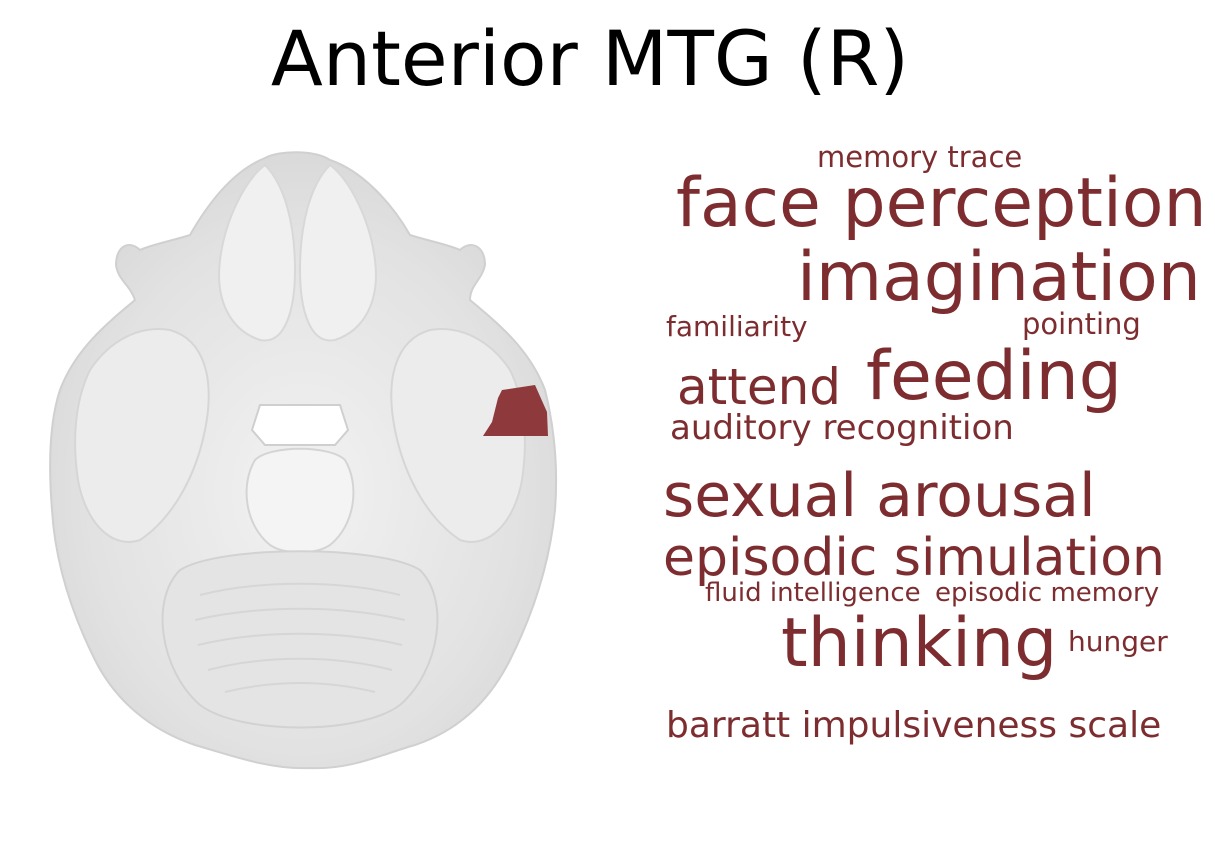 The height and width of the screenshot is (850, 1215). Describe the element at coordinates (914, 725) in the screenshot. I see `term-barratt-impulsiveness-scale: barratt impulsiveness scale` at that location.